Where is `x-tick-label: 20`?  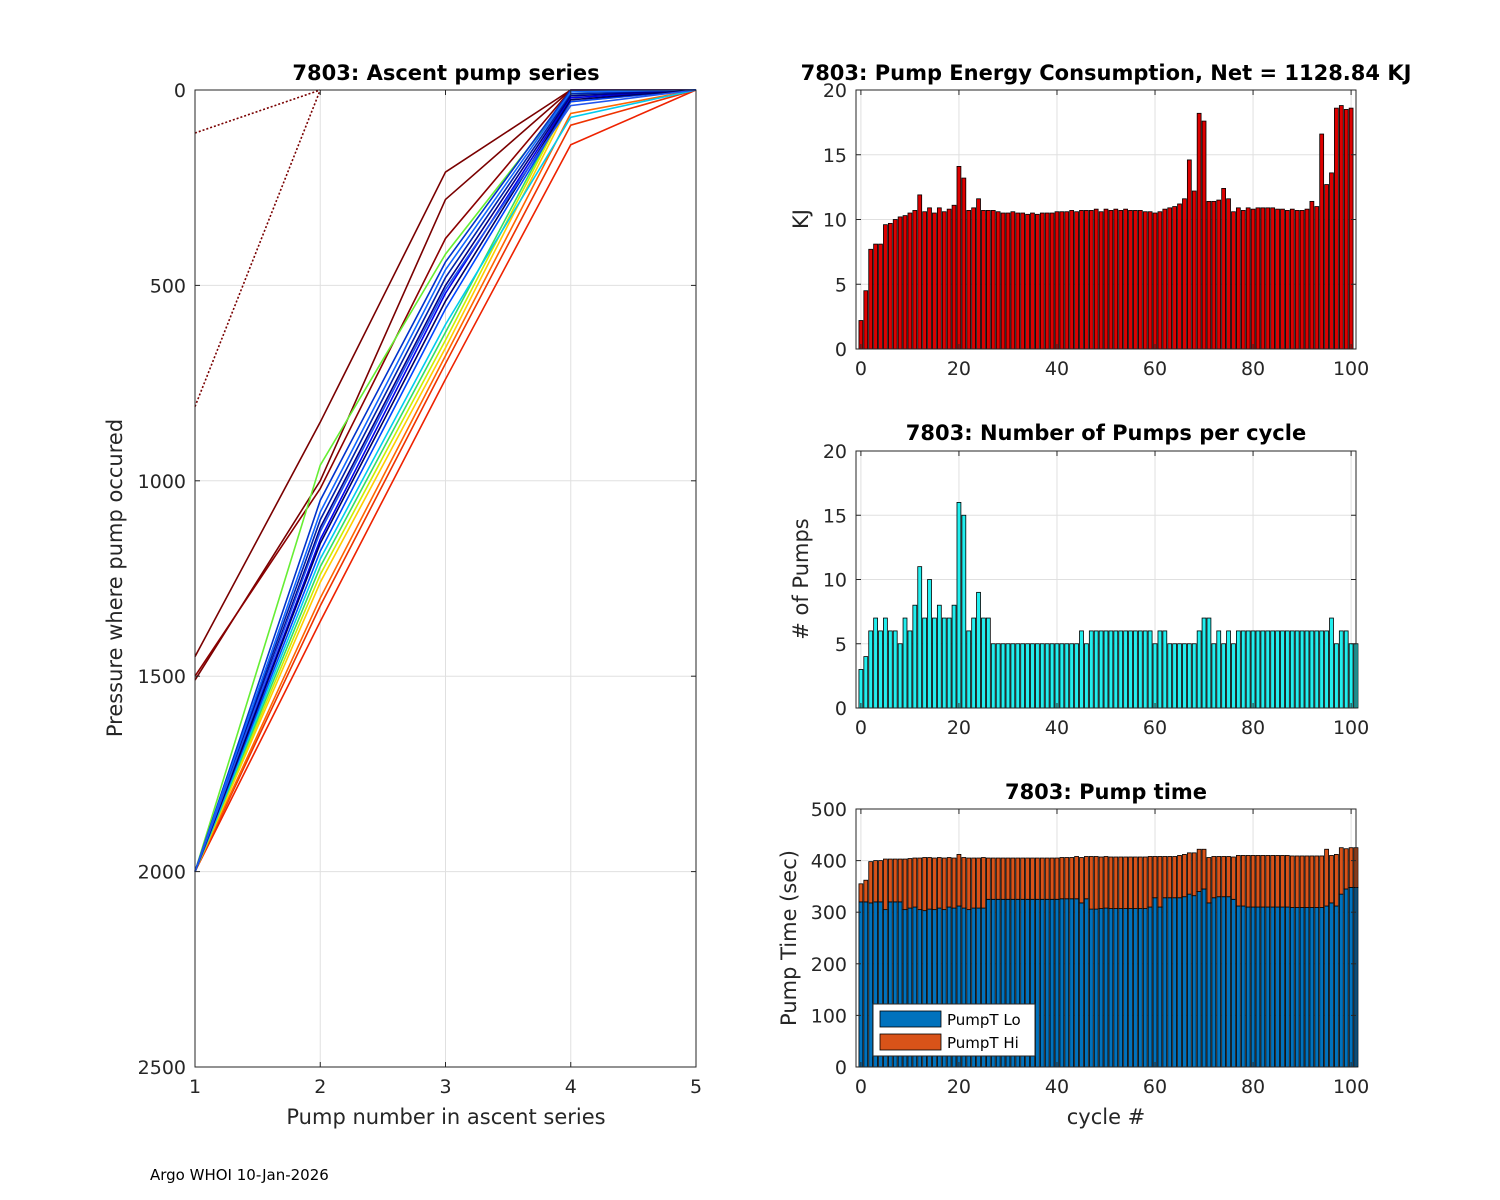
x-tick-label: 20 is located at coordinates (959, 728).